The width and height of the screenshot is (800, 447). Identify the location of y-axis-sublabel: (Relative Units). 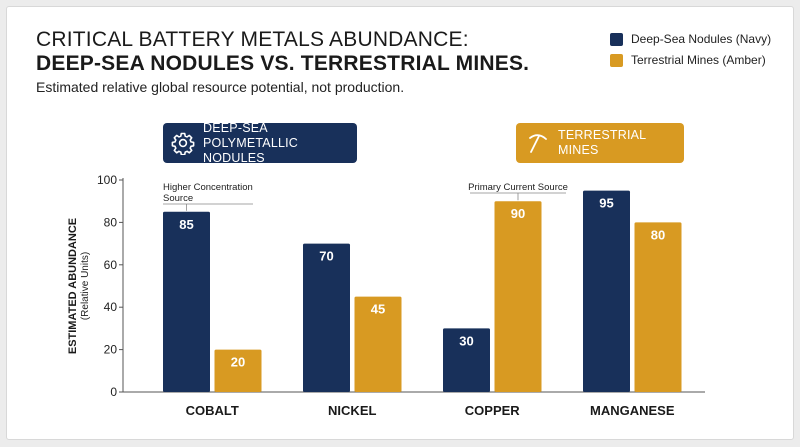
(85, 286).